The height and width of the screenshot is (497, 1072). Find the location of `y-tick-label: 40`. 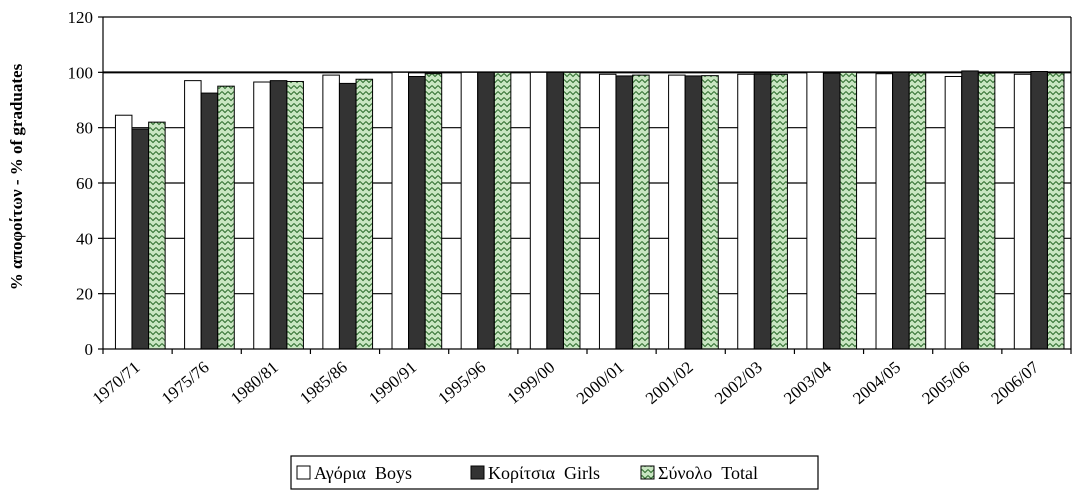

y-tick-label: 40 is located at coordinates (84, 238).